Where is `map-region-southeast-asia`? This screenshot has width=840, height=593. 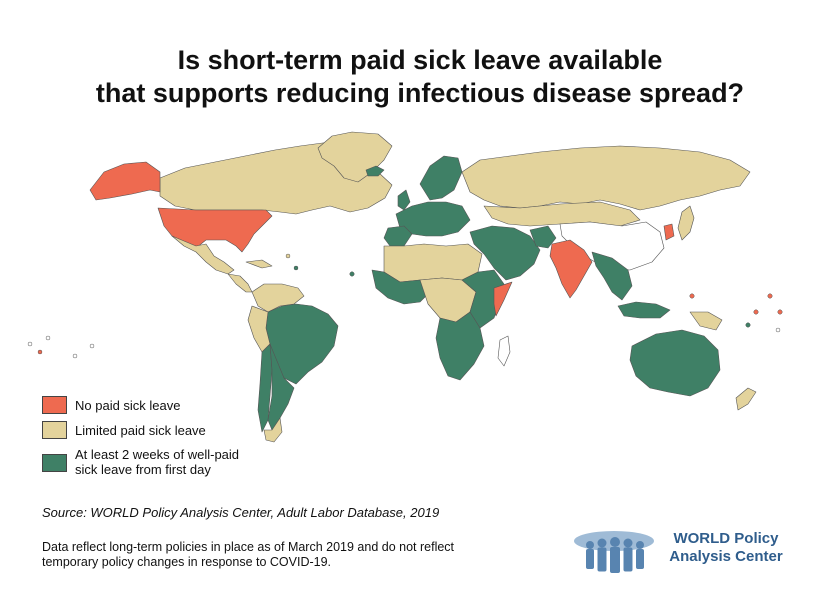
map-region-southeast-asia is located at coordinates (612, 276).